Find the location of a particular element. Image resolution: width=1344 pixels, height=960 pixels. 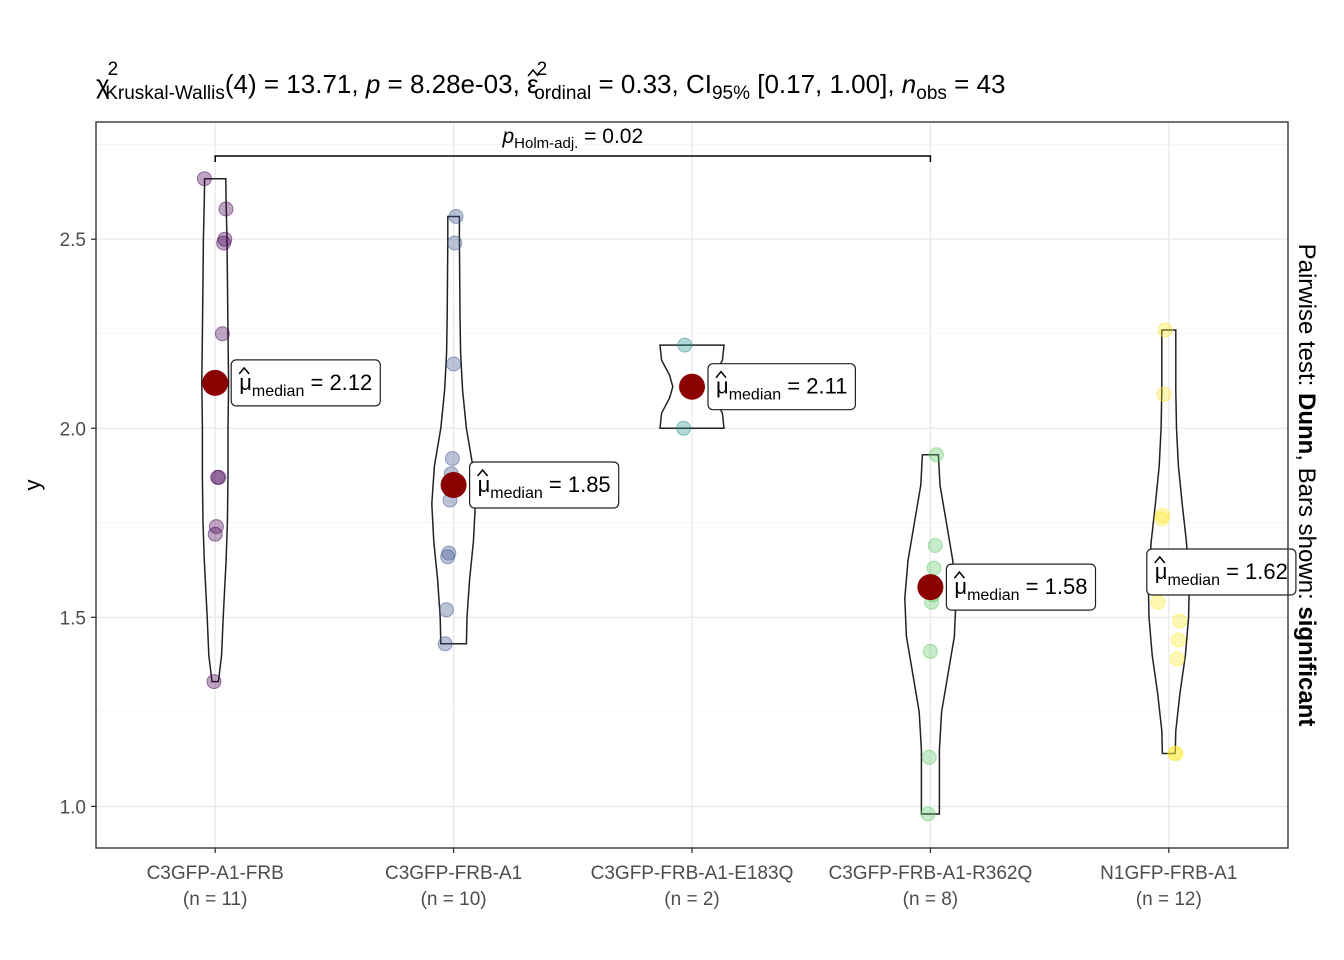

x-tick-label: C3GFP-FRB-A1 is located at coordinates (453, 873).